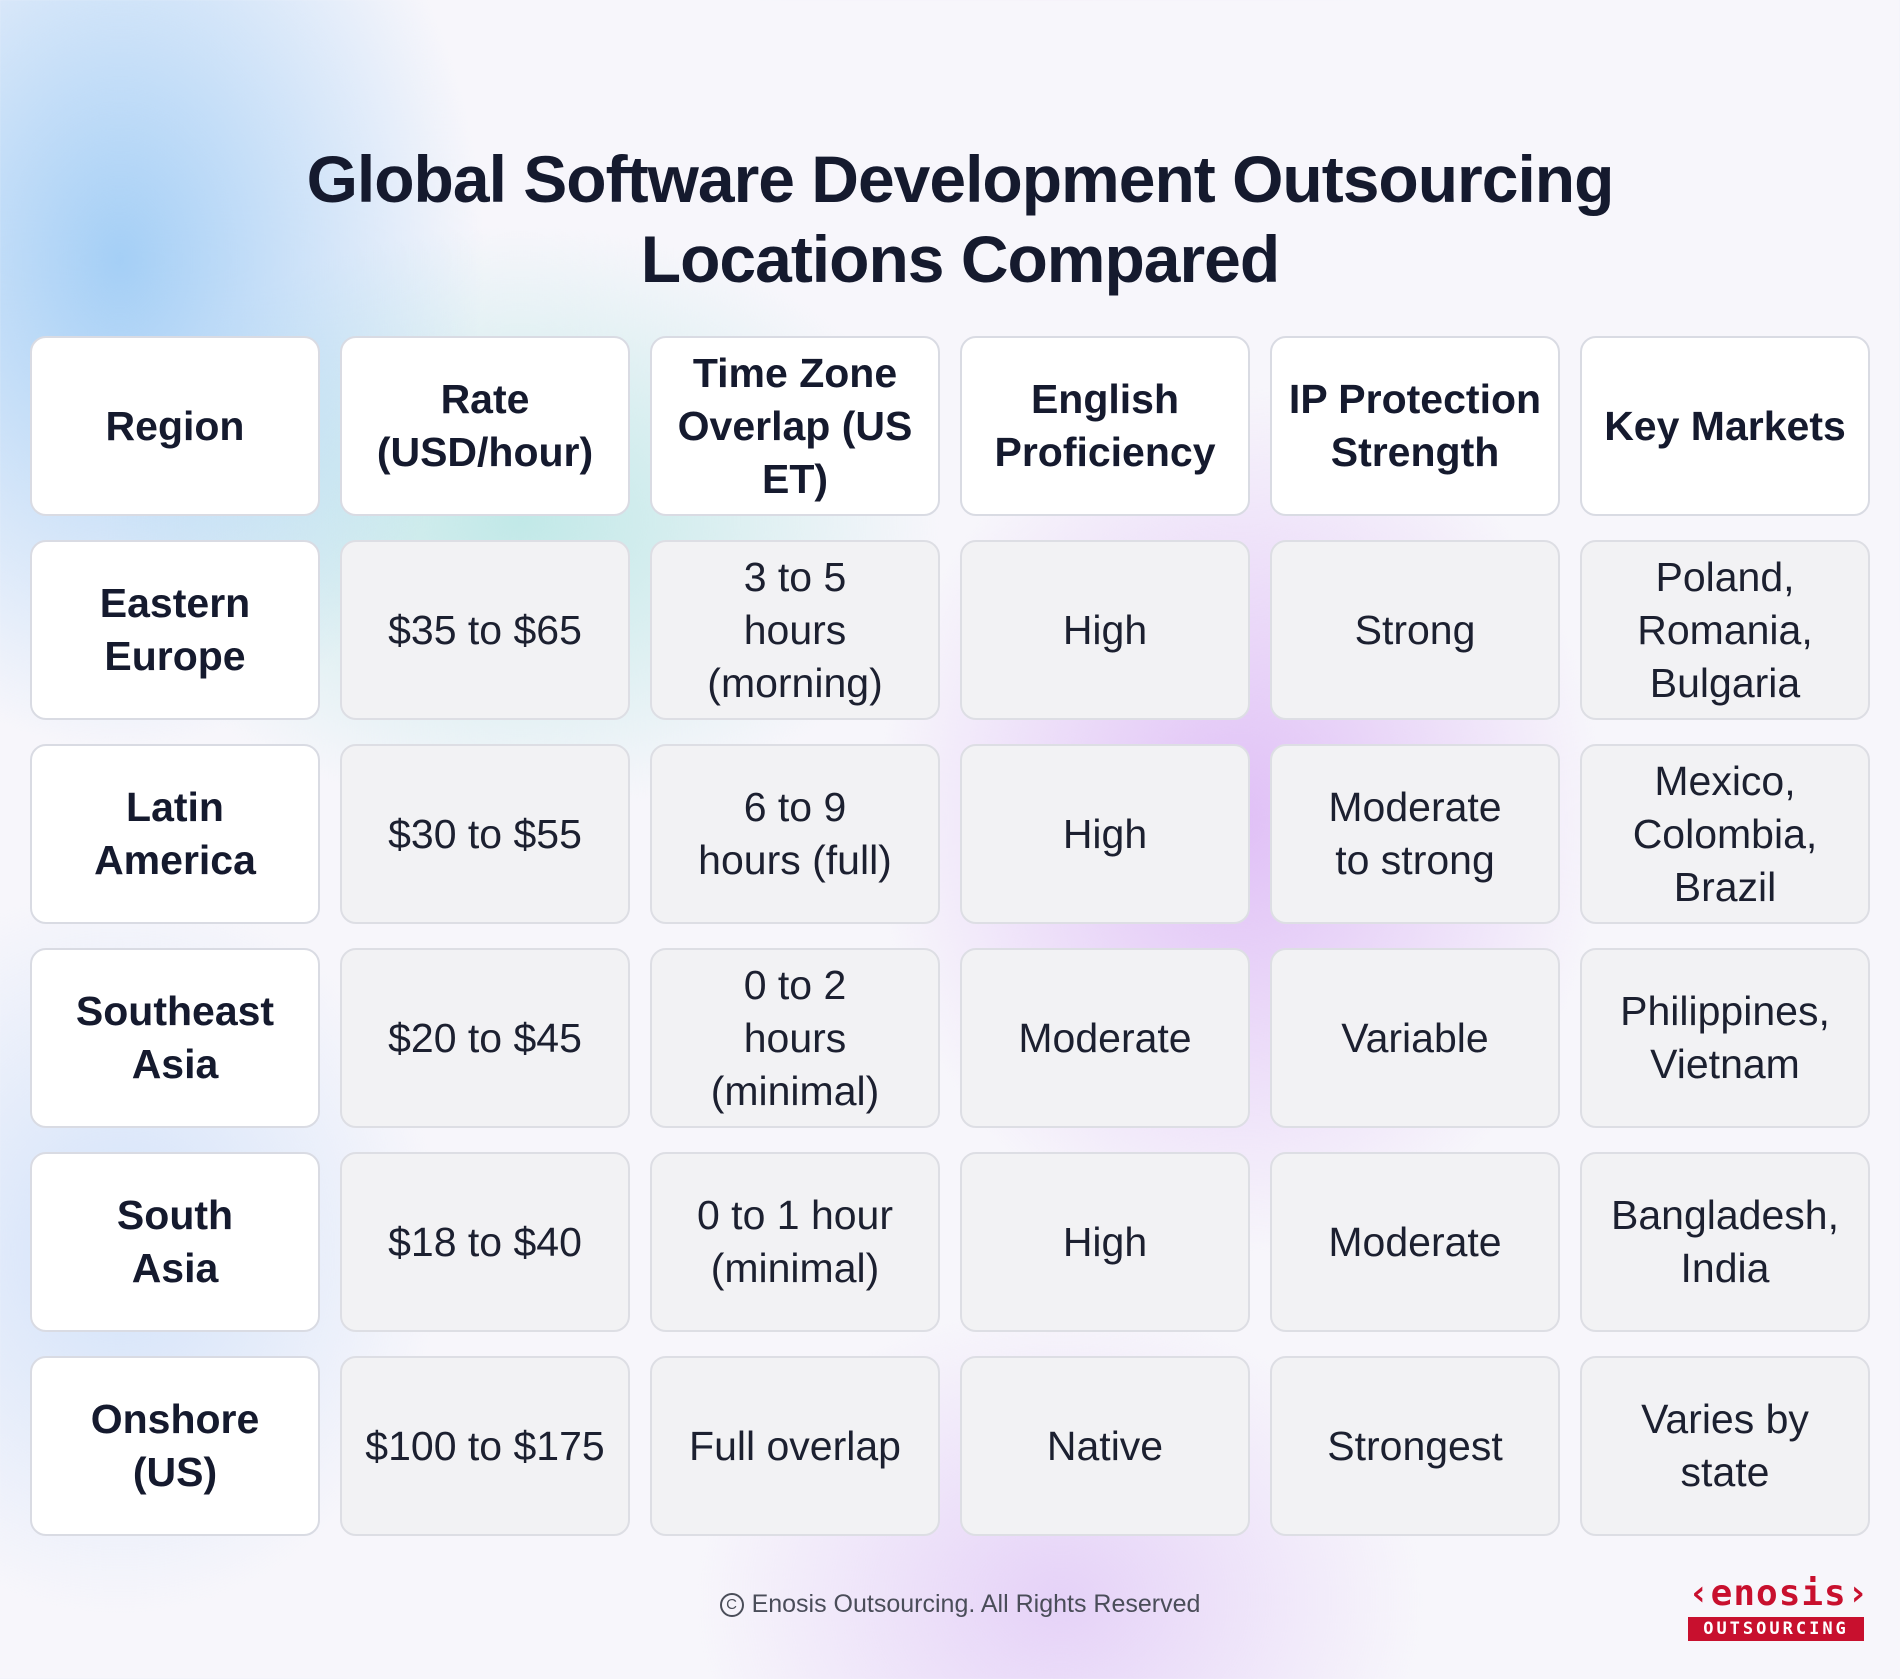  What do you see at coordinates (175, 1038) in the screenshot?
I see `region-cell: Southeast Asia` at bounding box center [175, 1038].